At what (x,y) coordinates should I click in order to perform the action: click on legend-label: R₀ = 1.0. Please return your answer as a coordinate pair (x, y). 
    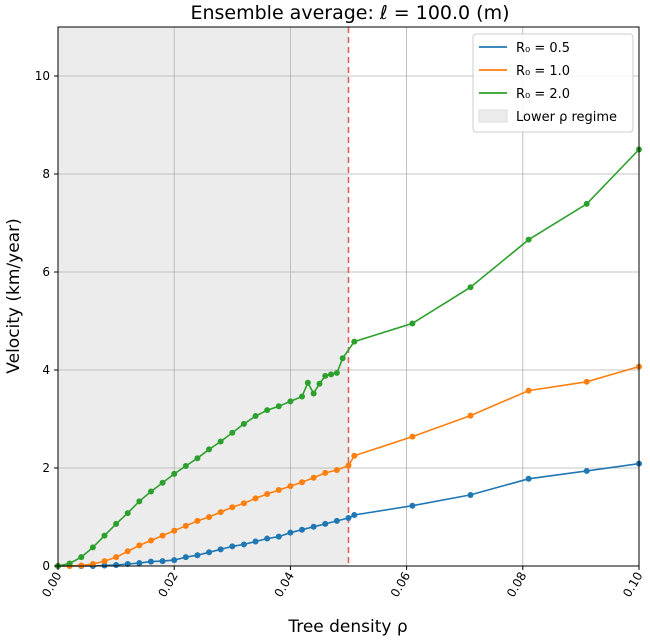
    Looking at the image, I should click on (543, 71).